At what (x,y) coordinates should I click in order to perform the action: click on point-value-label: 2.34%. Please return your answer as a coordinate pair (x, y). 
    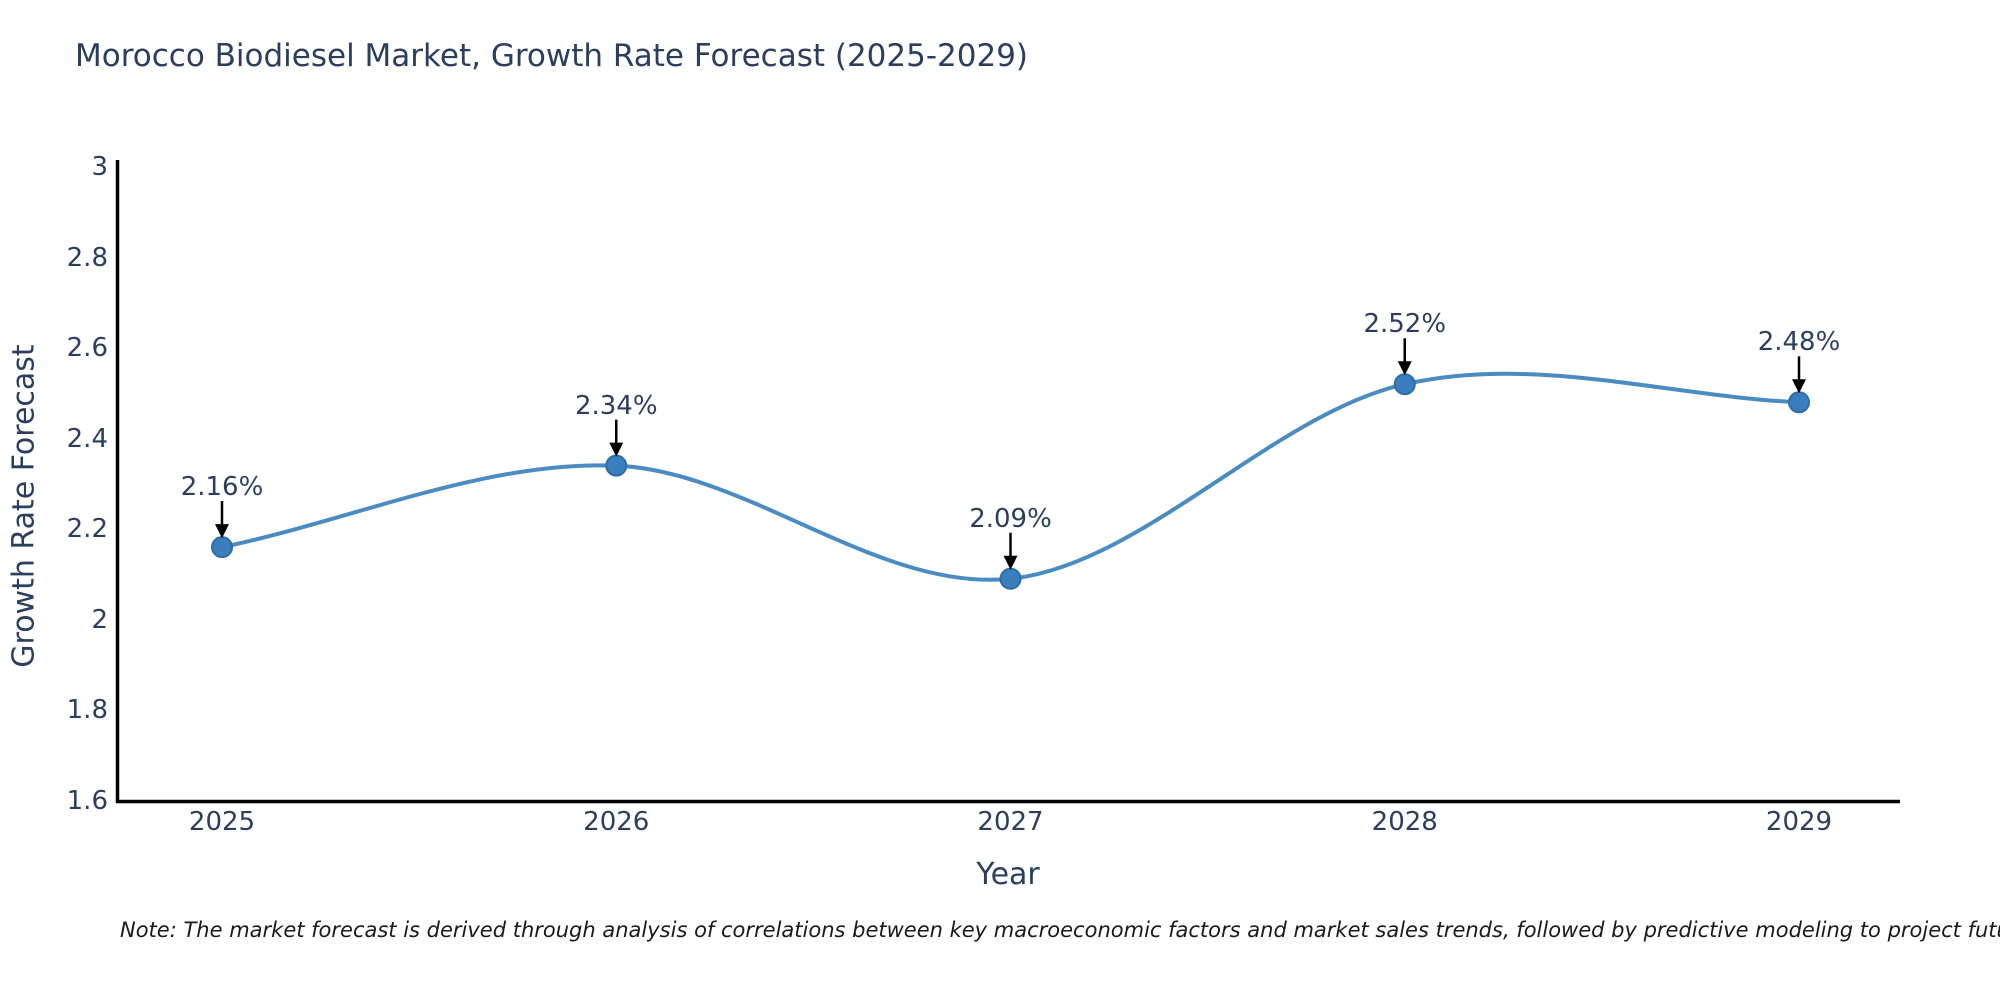
    Looking at the image, I should click on (616, 405).